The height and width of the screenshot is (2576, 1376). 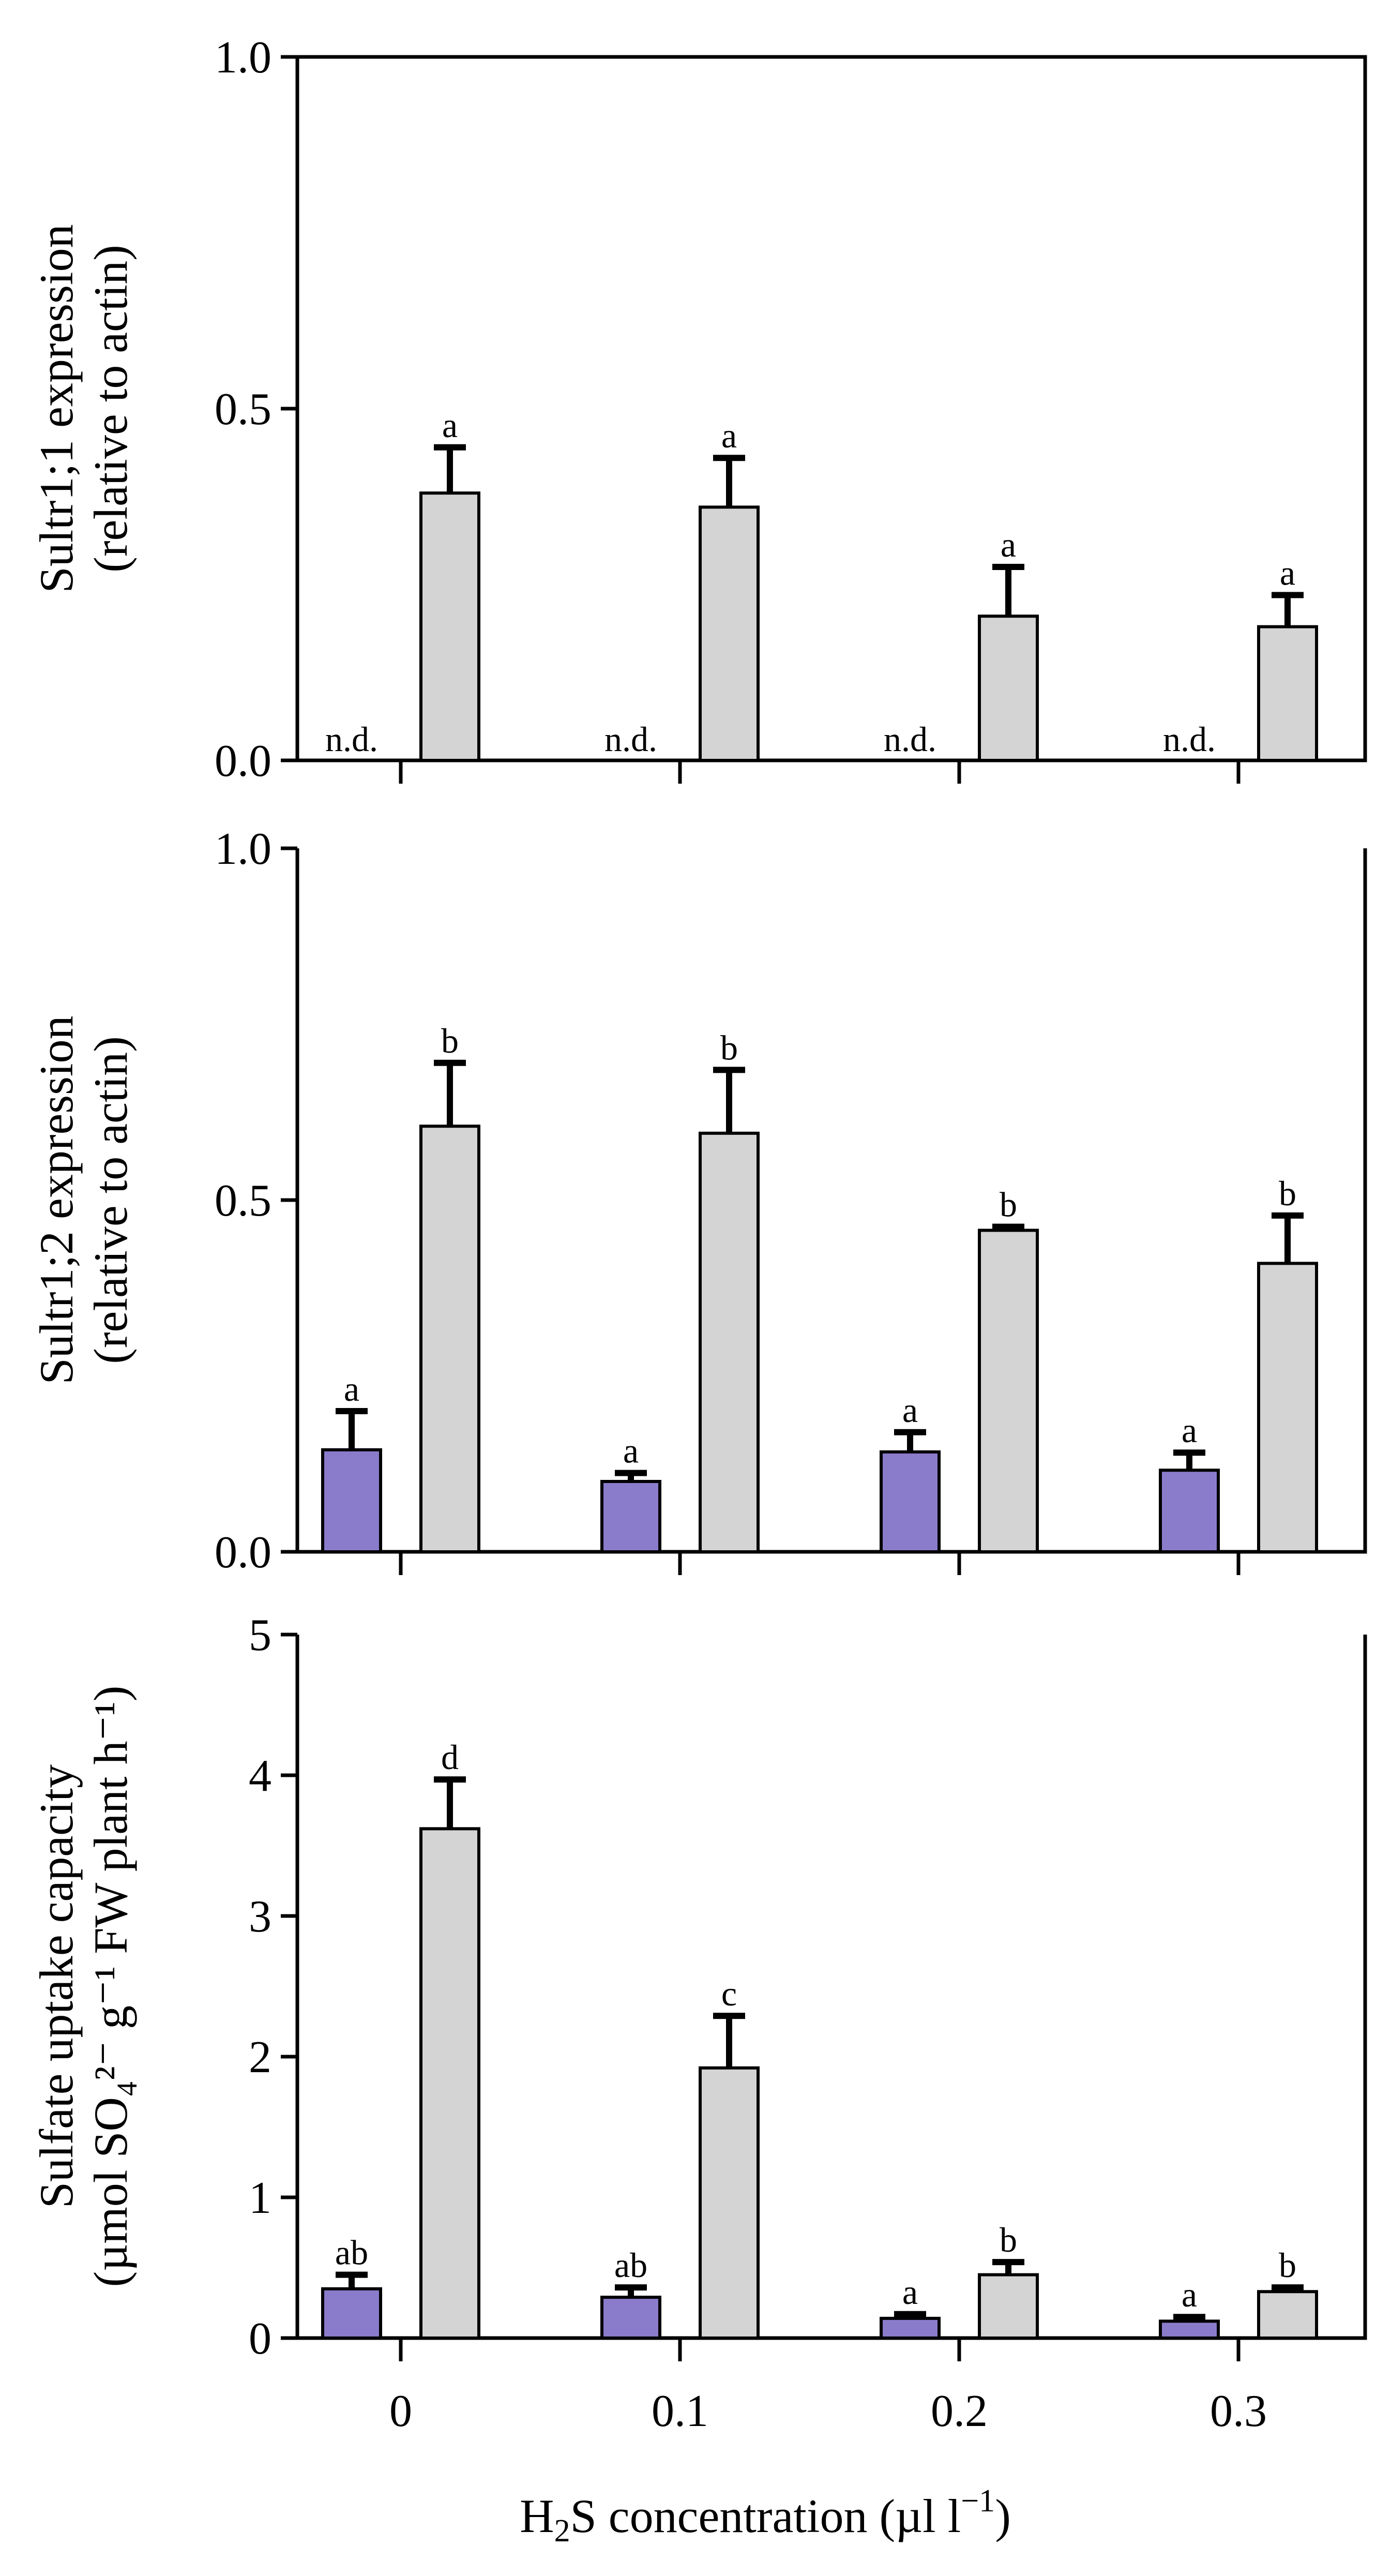 I want to click on x-tick-label: 0.3, so click(x=1238, y=2411).